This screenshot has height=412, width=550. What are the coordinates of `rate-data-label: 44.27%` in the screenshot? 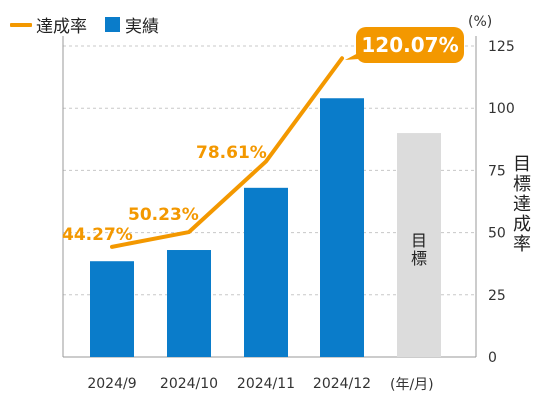 It's located at (97, 235).